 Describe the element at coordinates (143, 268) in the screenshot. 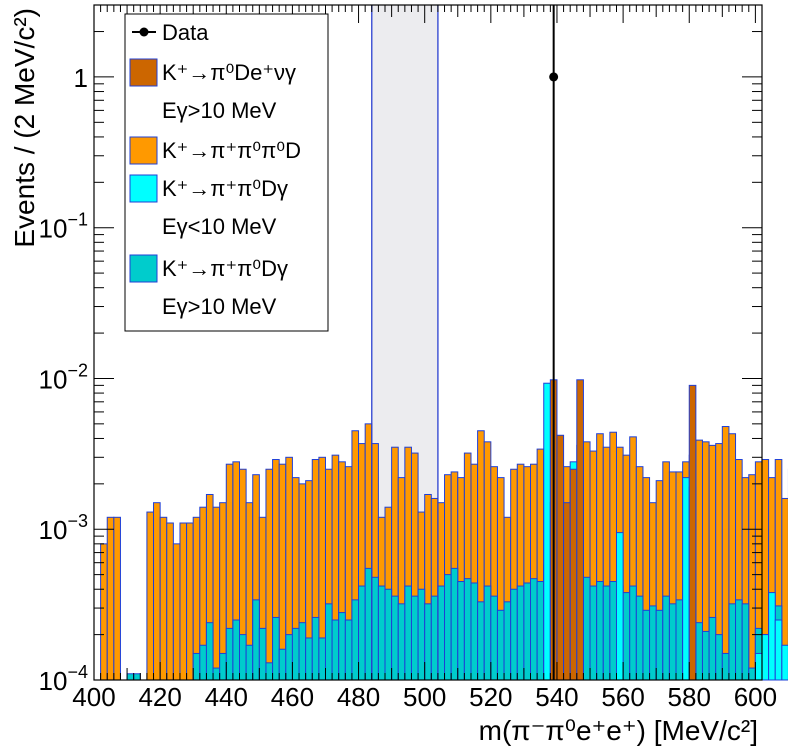

I see `legend-swatch-k2pig_high` at that location.